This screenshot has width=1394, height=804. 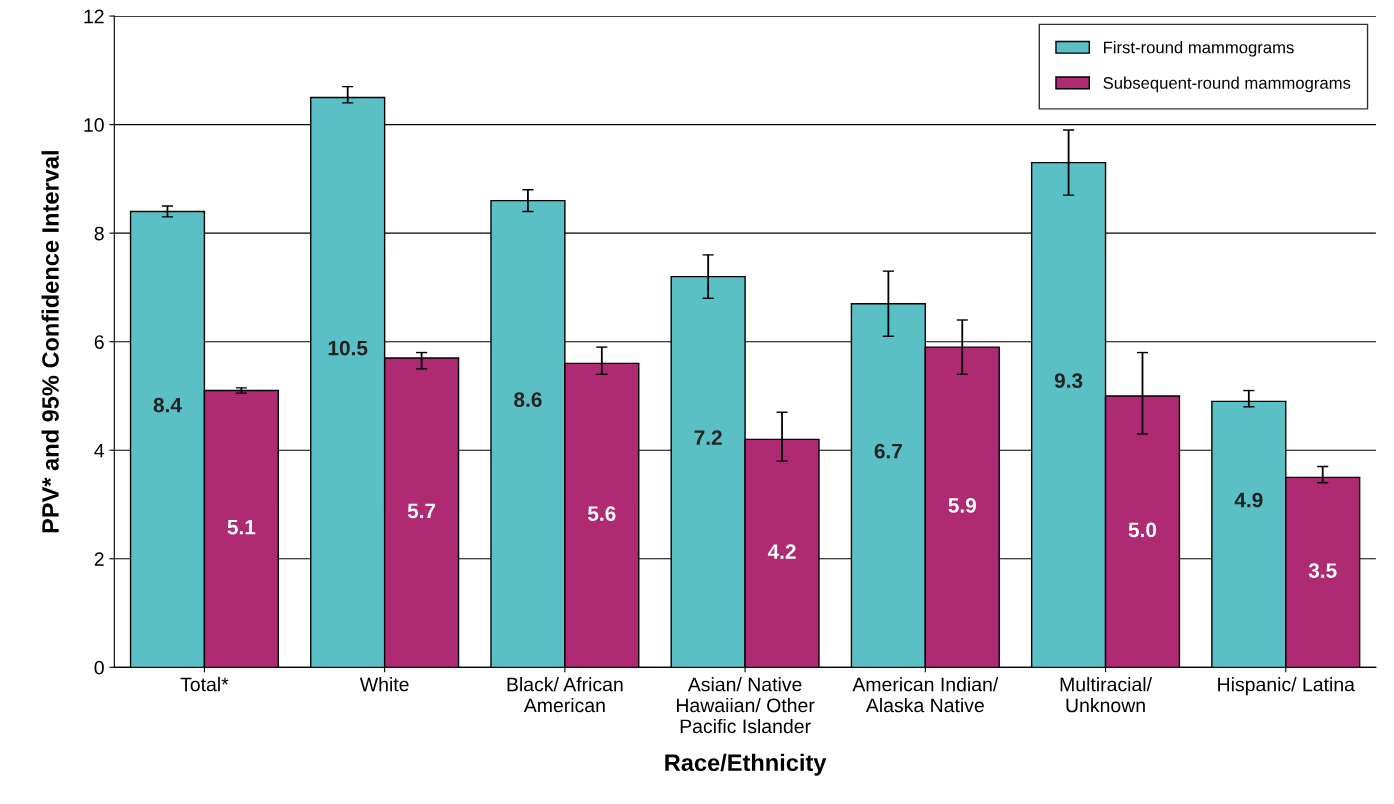 I want to click on data-label: 10.5, so click(x=348, y=348).